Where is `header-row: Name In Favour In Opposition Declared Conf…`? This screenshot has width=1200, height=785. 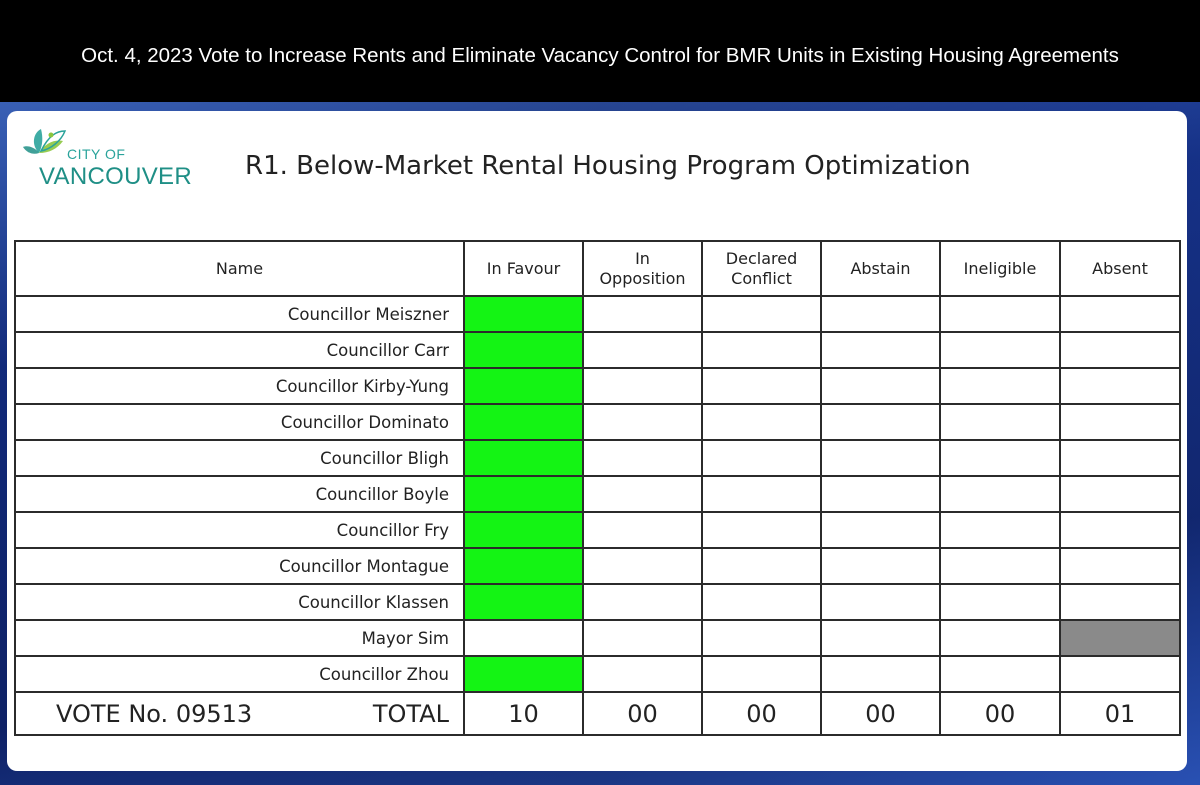
header-row: Name In Favour In Opposition Declared Conf… is located at coordinates (597, 268).